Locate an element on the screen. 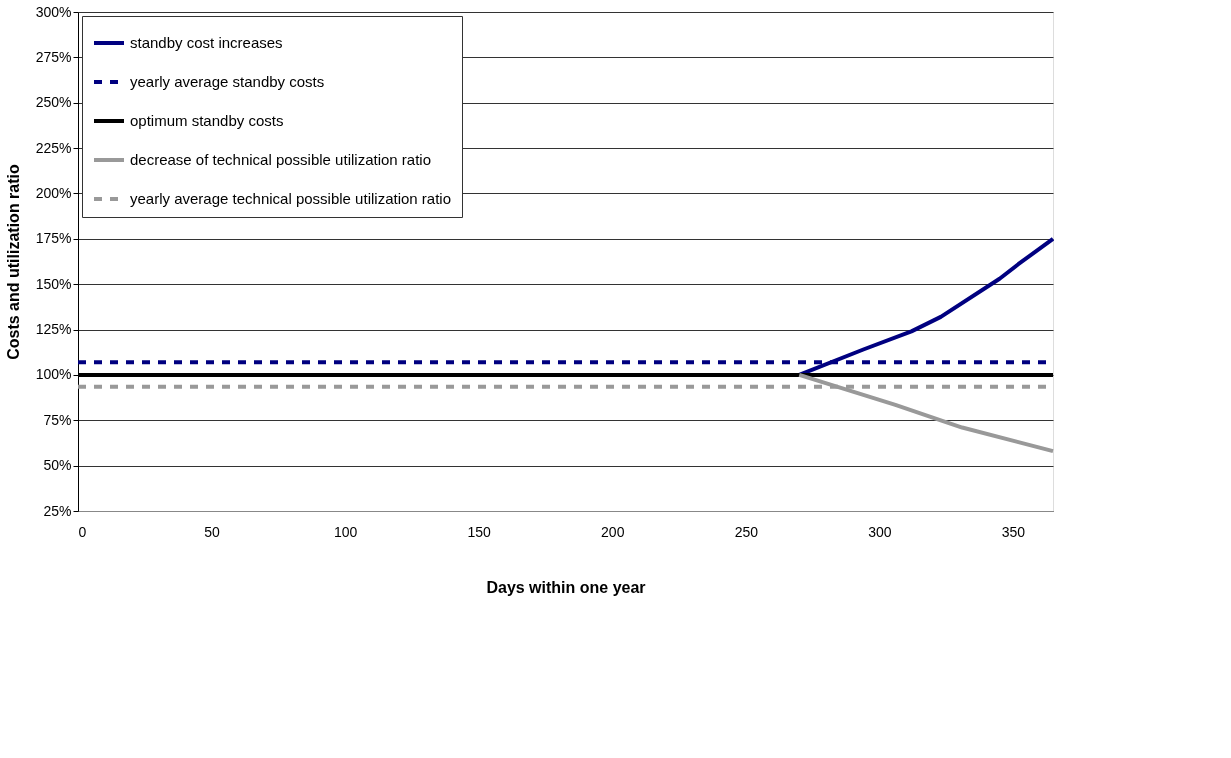 This screenshot has height=758, width=1231. y-tick-label: 75% is located at coordinates (57, 419).